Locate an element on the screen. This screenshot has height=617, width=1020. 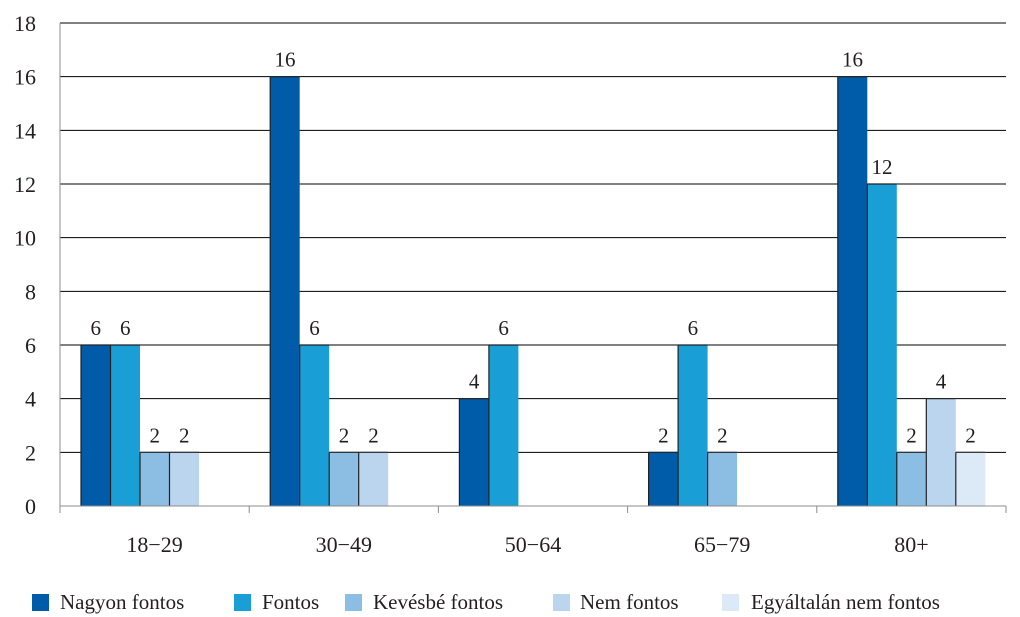
y-tick-label: 6 is located at coordinates (30, 345).